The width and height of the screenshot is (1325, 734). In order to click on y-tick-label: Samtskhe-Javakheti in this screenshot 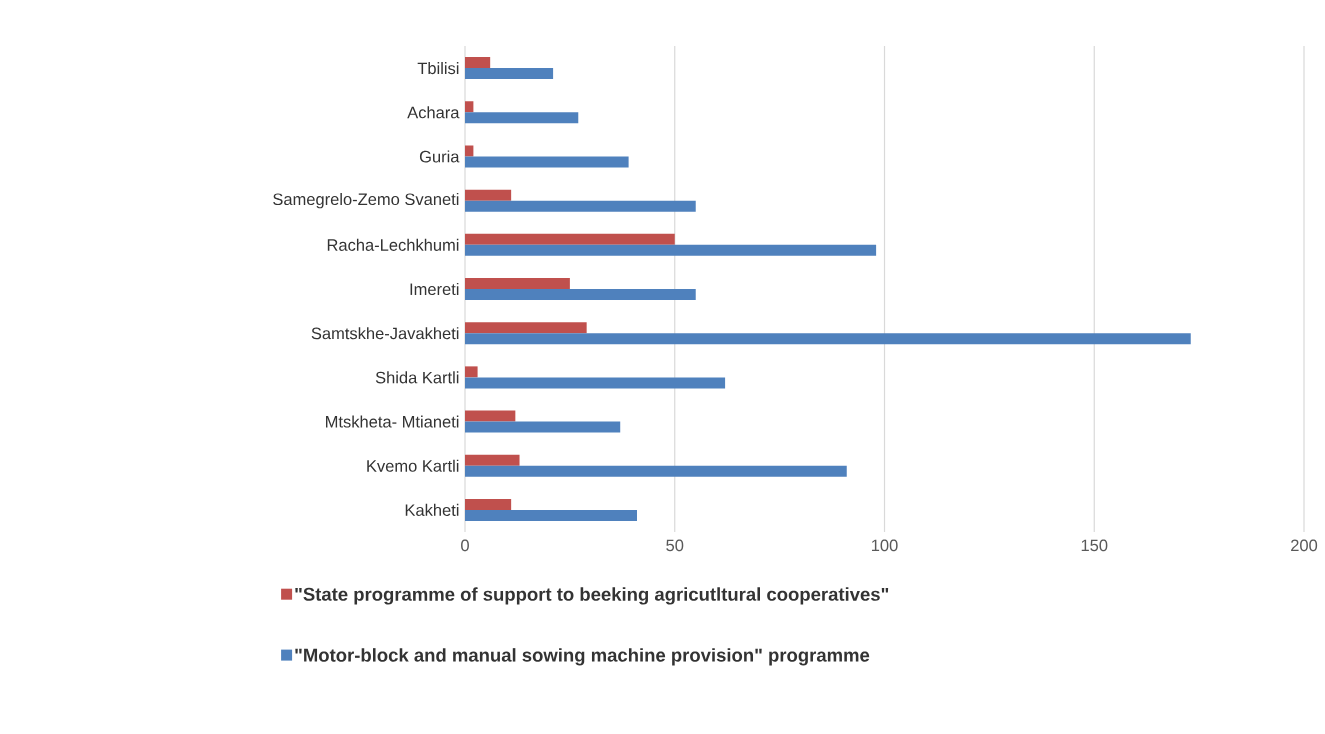, I will do `click(385, 333)`.